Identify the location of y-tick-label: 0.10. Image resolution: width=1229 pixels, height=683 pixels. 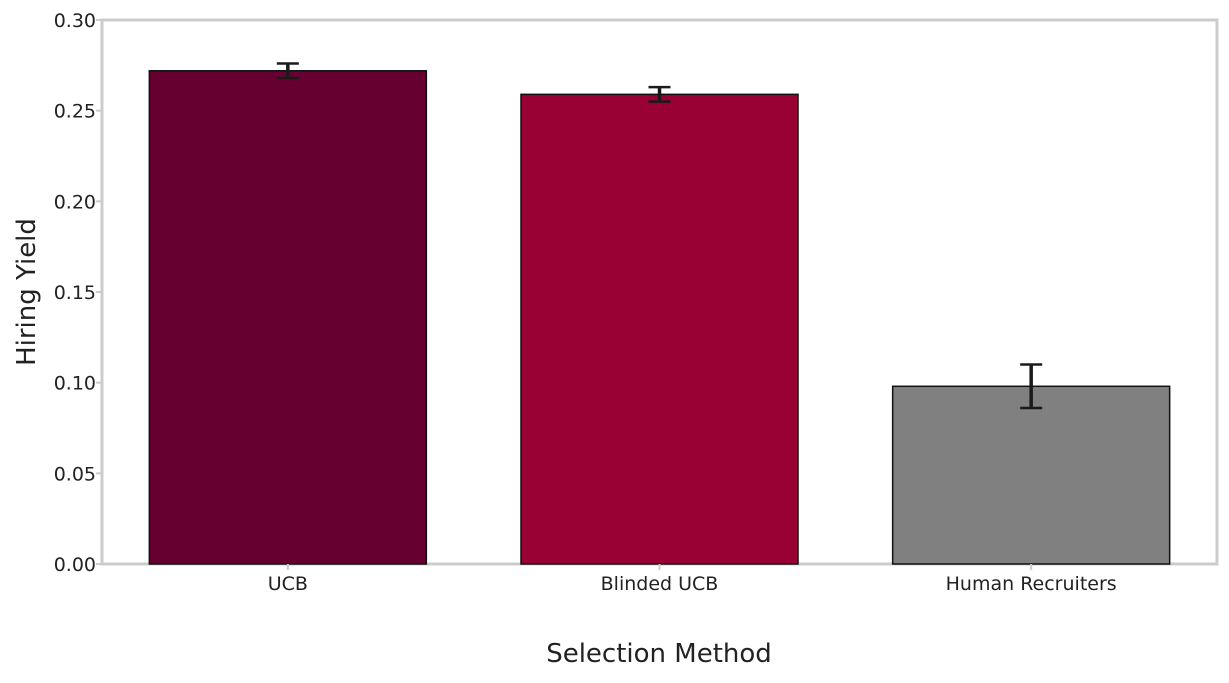
(75, 384).